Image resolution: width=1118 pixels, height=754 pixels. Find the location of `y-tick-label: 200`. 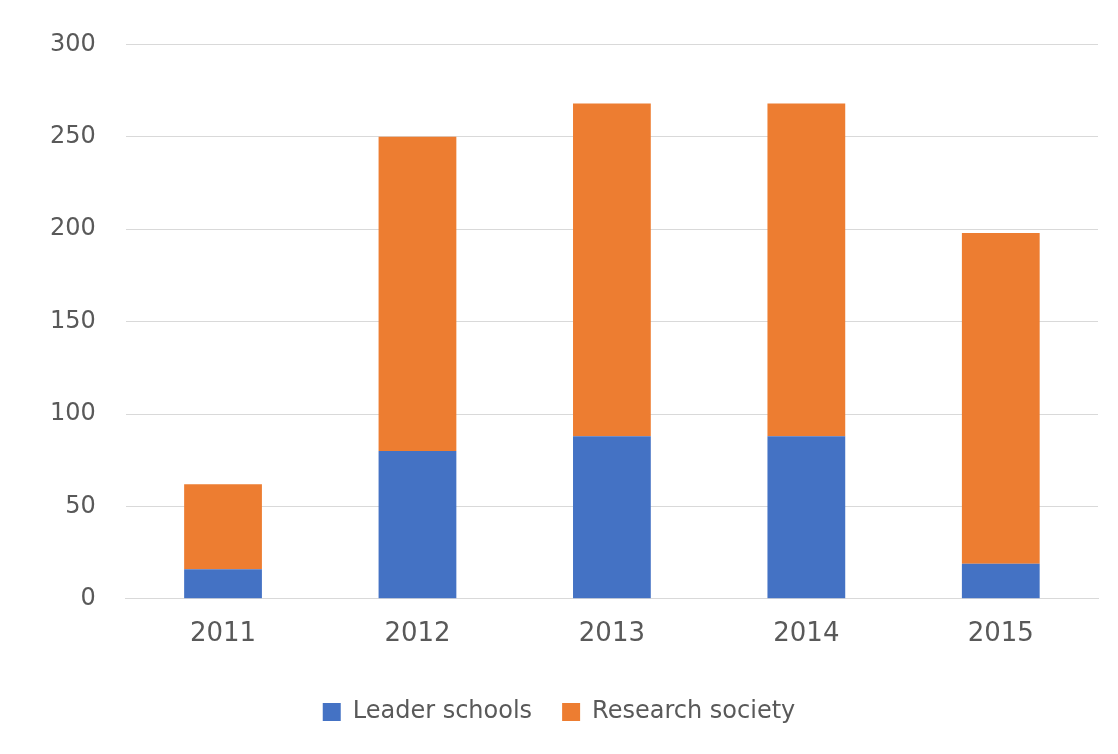

y-tick-label: 200 is located at coordinates (73, 227).